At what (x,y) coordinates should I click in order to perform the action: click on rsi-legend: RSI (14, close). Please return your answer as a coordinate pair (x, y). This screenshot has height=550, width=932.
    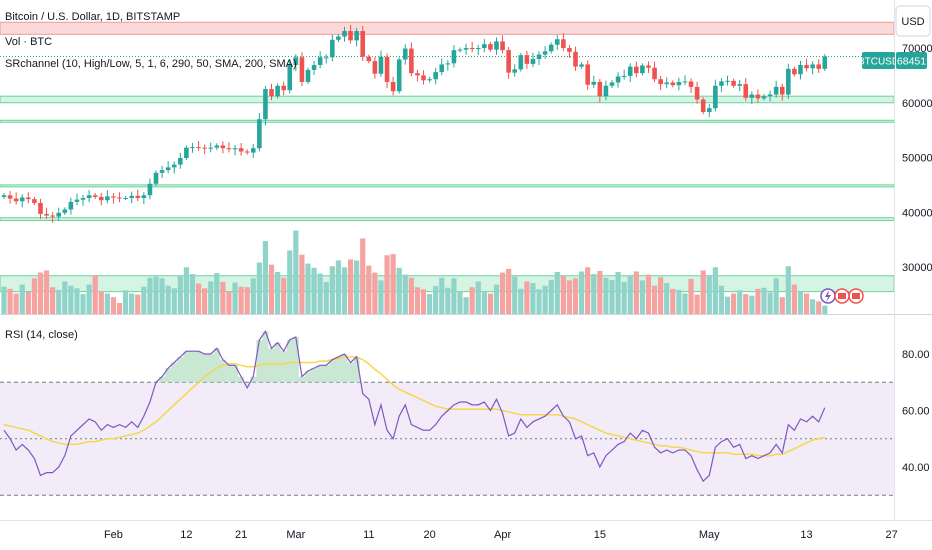
    Looking at the image, I should click on (41, 335).